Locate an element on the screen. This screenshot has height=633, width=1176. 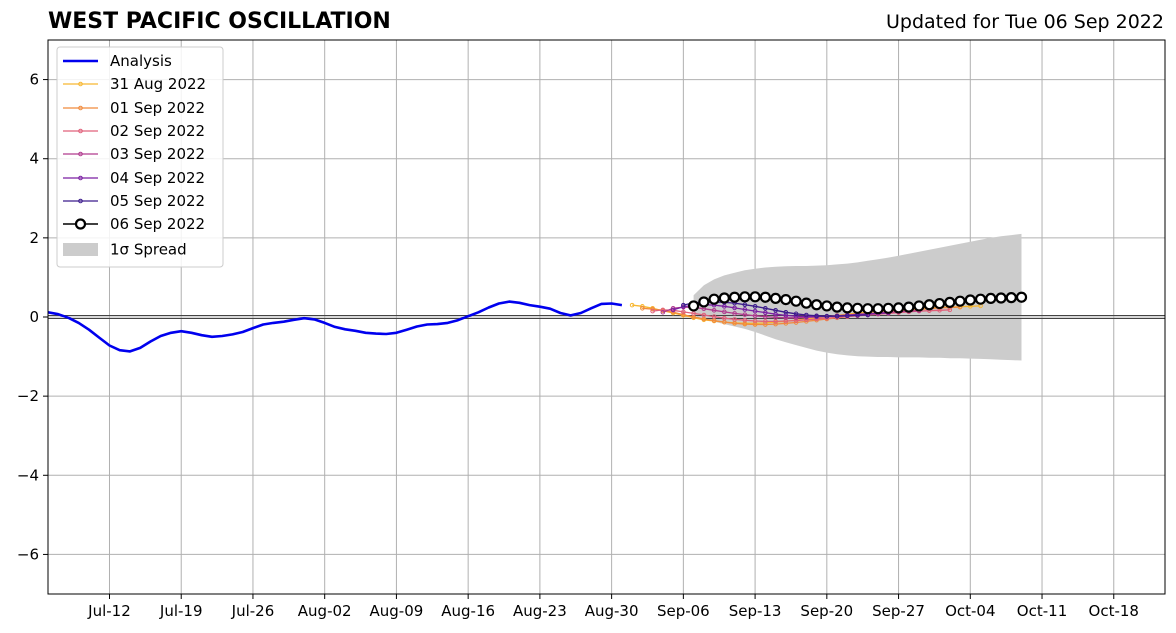
x-tick-label: Sep-06 is located at coordinates (683, 611).